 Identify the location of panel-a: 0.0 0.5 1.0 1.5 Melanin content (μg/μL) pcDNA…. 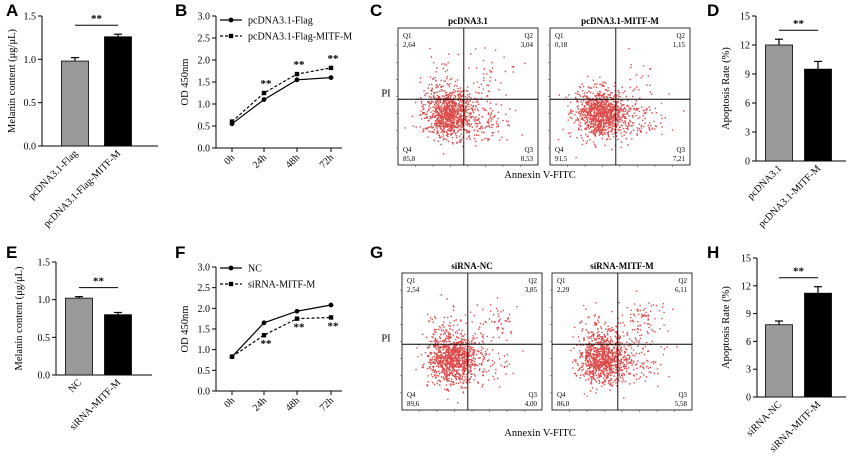
(82, 121).